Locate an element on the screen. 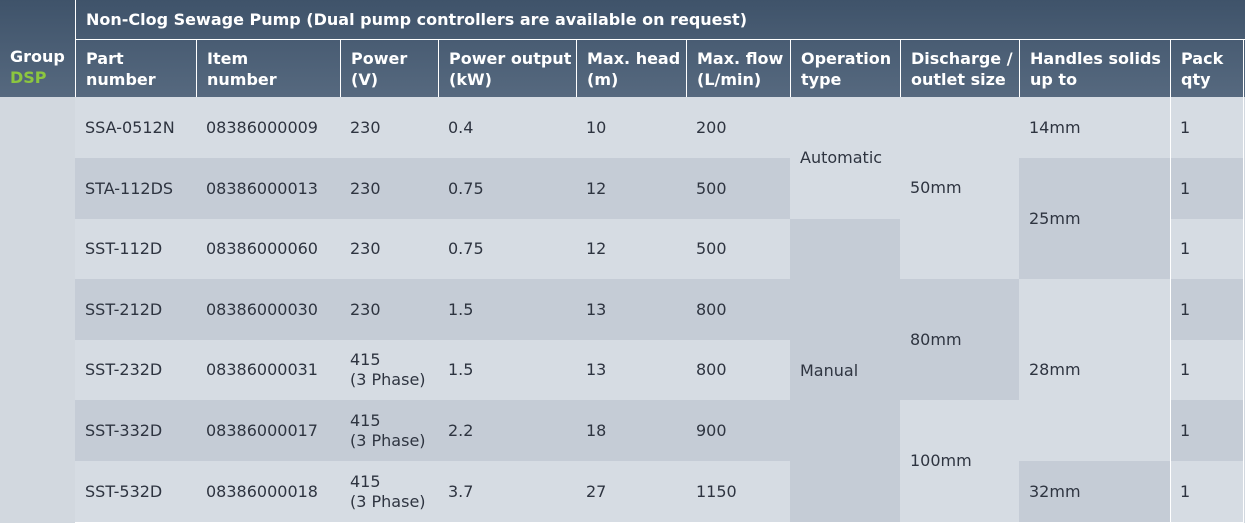 The image size is (1245, 523). item-number-cell: 08386000013 is located at coordinates (268, 189).